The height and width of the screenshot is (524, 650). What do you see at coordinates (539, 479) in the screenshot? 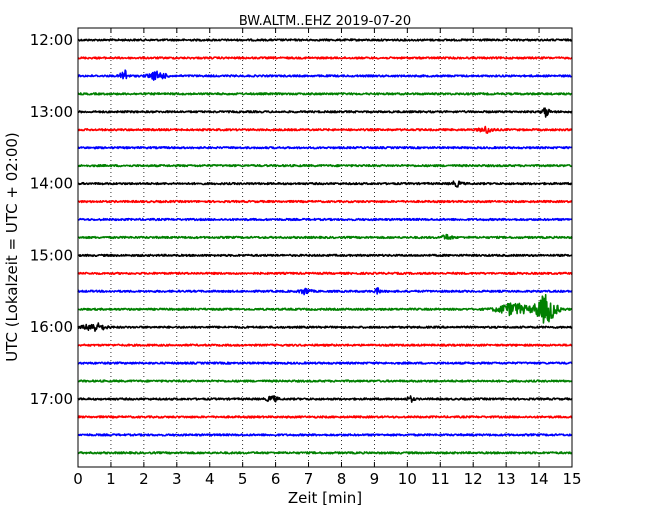
I see `x-tick-label: 14` at bounding box center [539, 479].